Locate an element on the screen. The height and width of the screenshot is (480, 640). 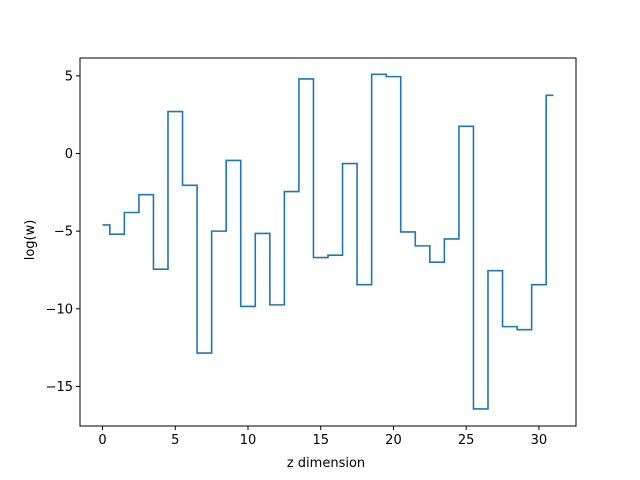
x-tick-label: 30 is located at coordinates (539, 440).